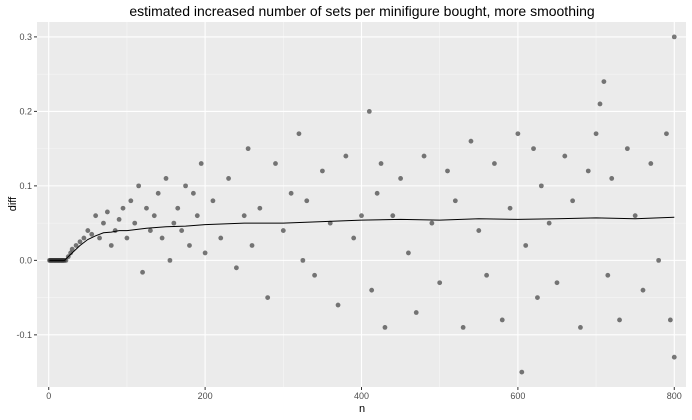 This screenshot has height=420, width=692. Describe the element at coordinates (25, 37) in the screenshot. I see `y-tick-label: 0.3` at that location.